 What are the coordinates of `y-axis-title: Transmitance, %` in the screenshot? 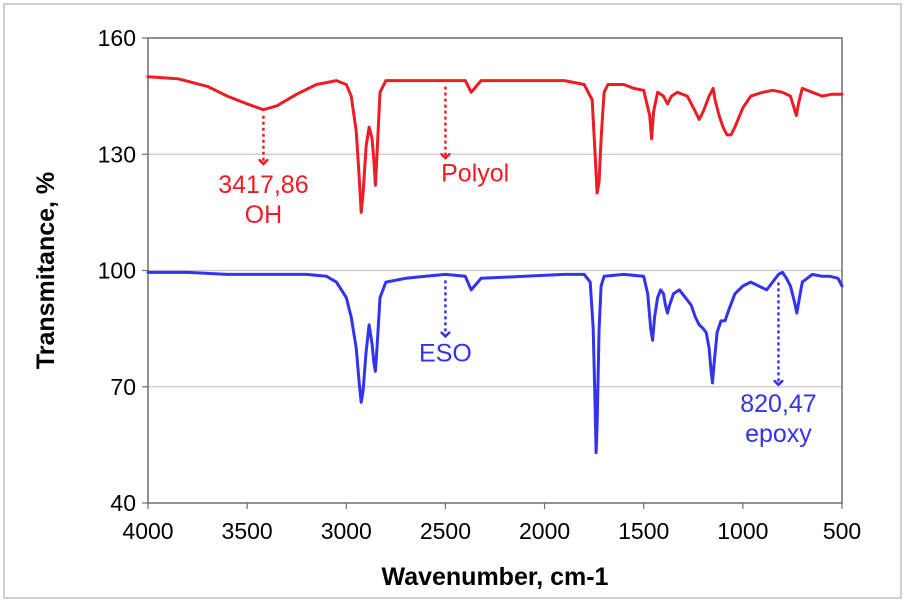 It's located at (46, 270).